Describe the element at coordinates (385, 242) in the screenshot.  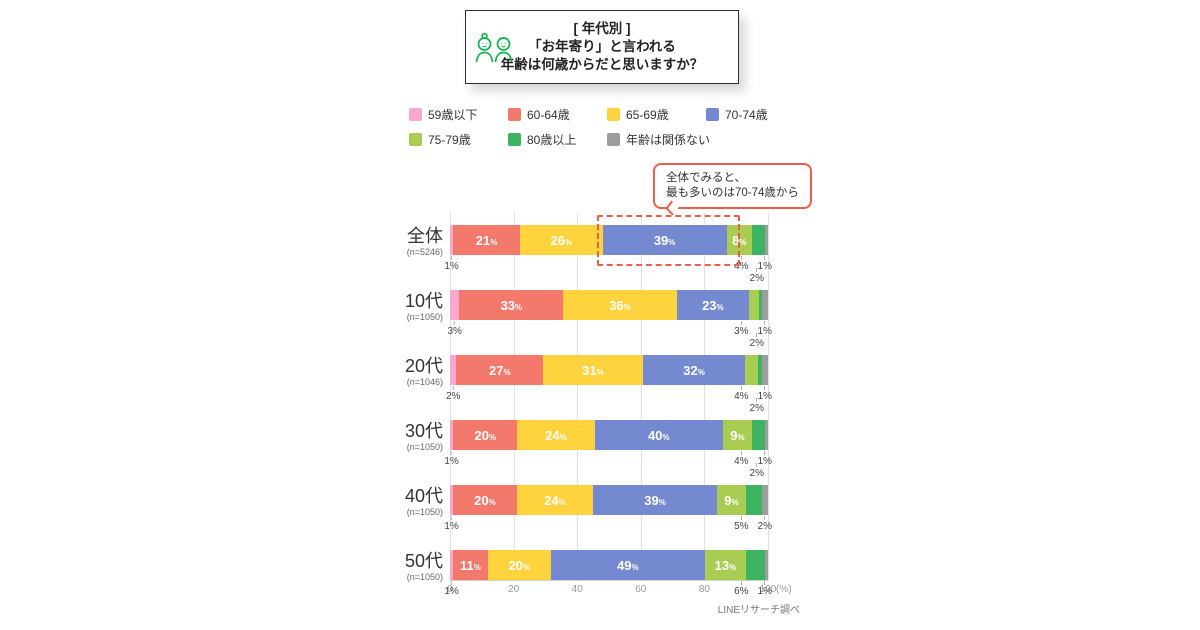
I see `row-label: 全体 (n=5246)` at that location.